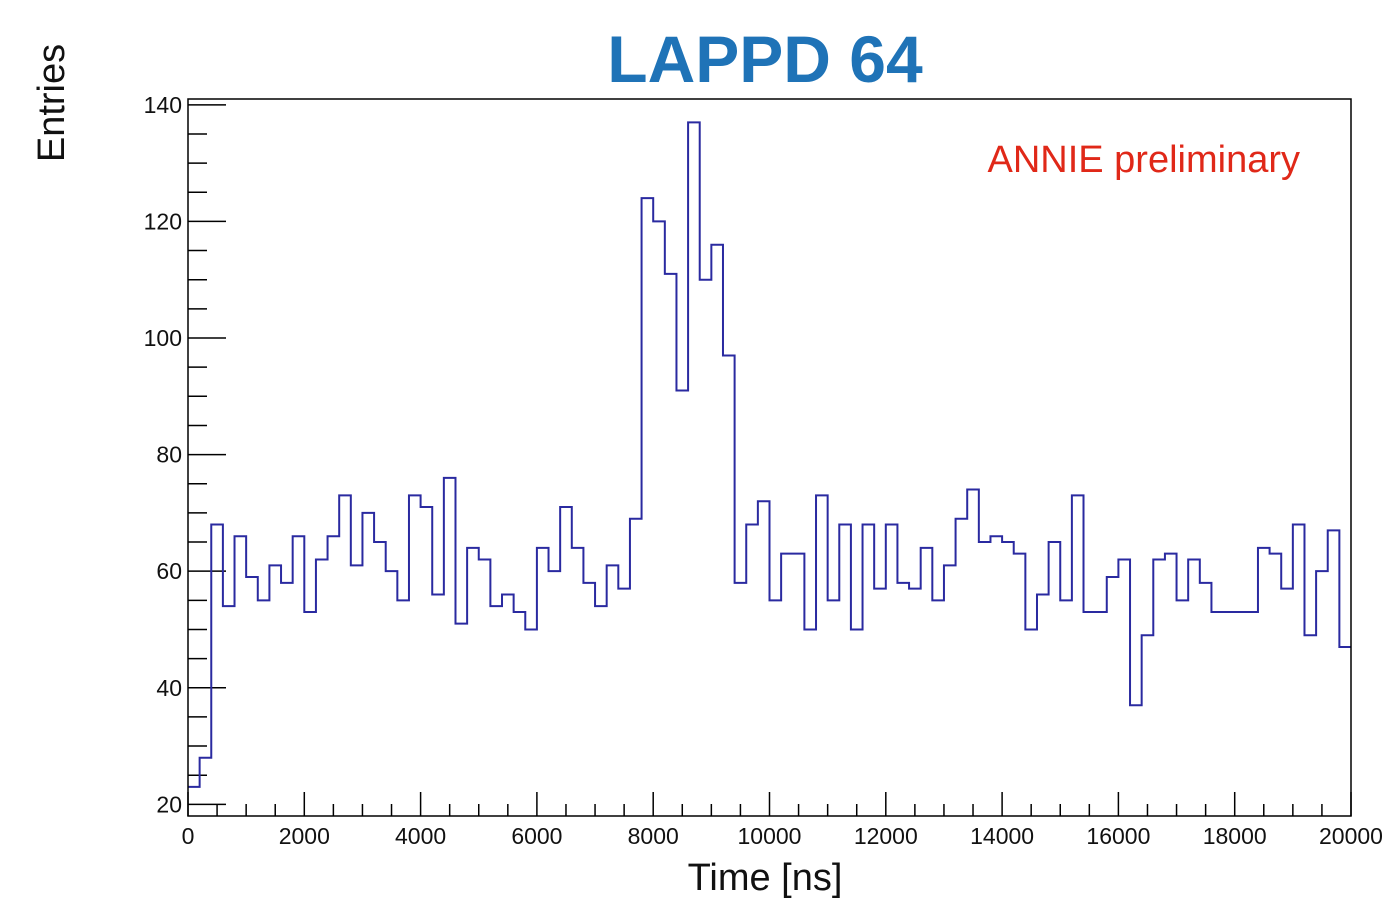 This screenshot has width=1393, height=922. What do you see at coordinates (1143, 160) in the screenshot?
I see `annotation-label: ANNIE preliminary` at bounding box center [1143, 160].